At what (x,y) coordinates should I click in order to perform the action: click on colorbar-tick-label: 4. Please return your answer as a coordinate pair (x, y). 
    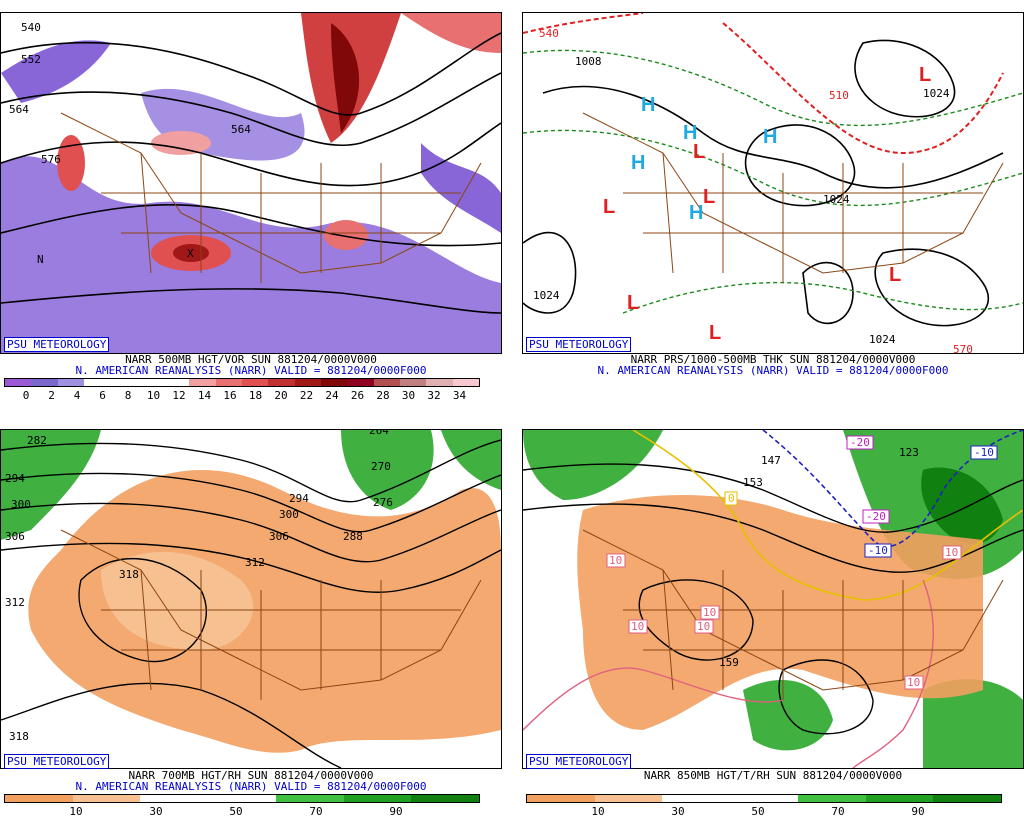
    Looking at the image, I should click on (77, 395).